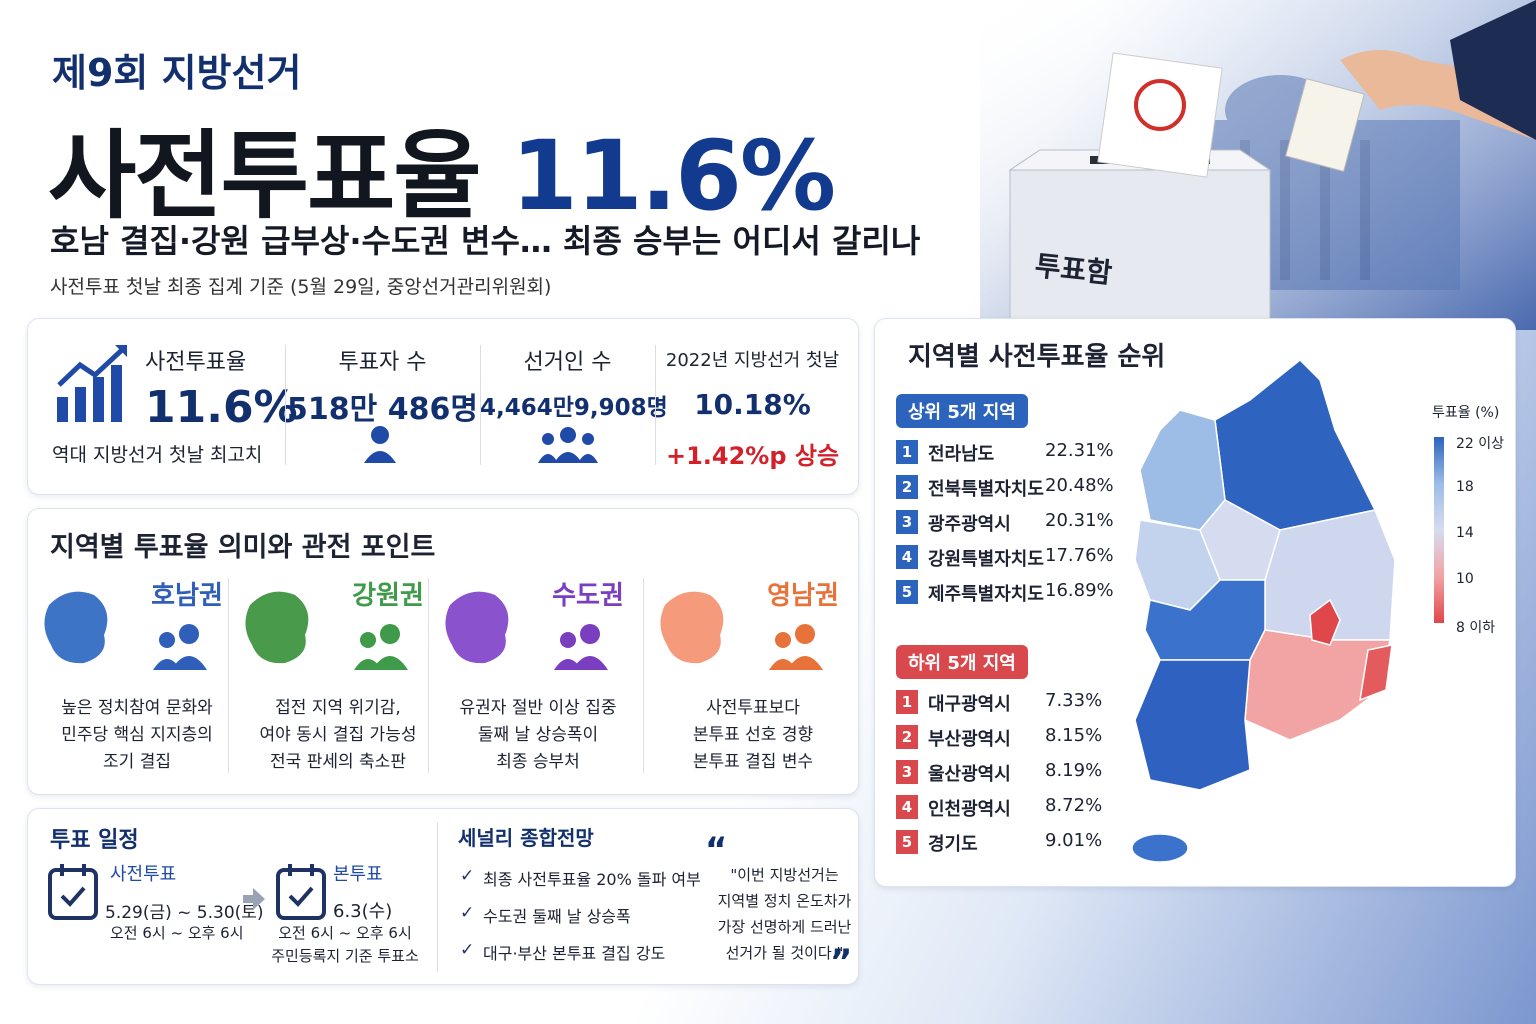 The height and width of the screenshot is (1024, 1536). I want to click on scenario-item: 대구·부산 본투표 결집 강도, so click(574, 953).